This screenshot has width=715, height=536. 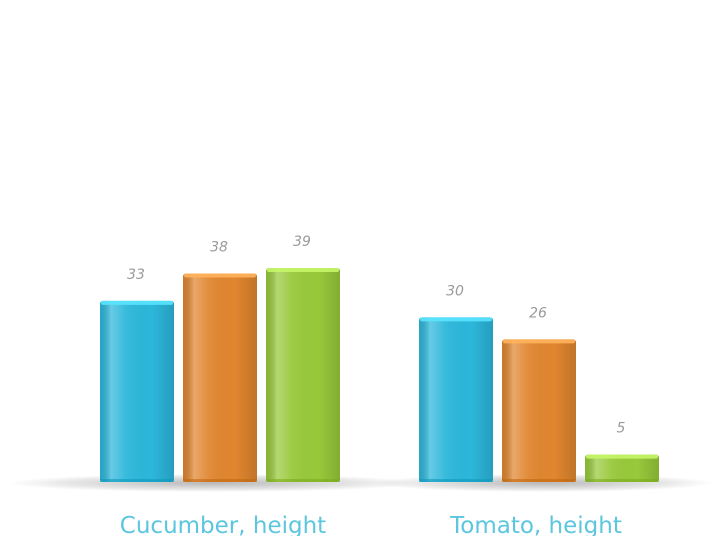 What do you see at coordinates (455, 291) in the screenshot?
I see `data-label: 30` at bounding box center [455, 291].